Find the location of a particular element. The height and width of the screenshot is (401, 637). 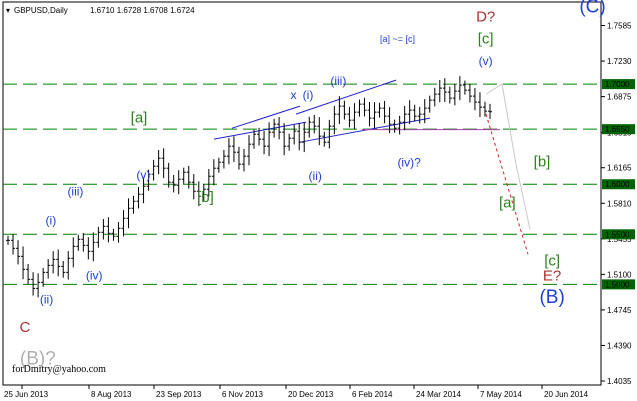

level-tag-label: 1.6000 is located at coordinates (617, 184).